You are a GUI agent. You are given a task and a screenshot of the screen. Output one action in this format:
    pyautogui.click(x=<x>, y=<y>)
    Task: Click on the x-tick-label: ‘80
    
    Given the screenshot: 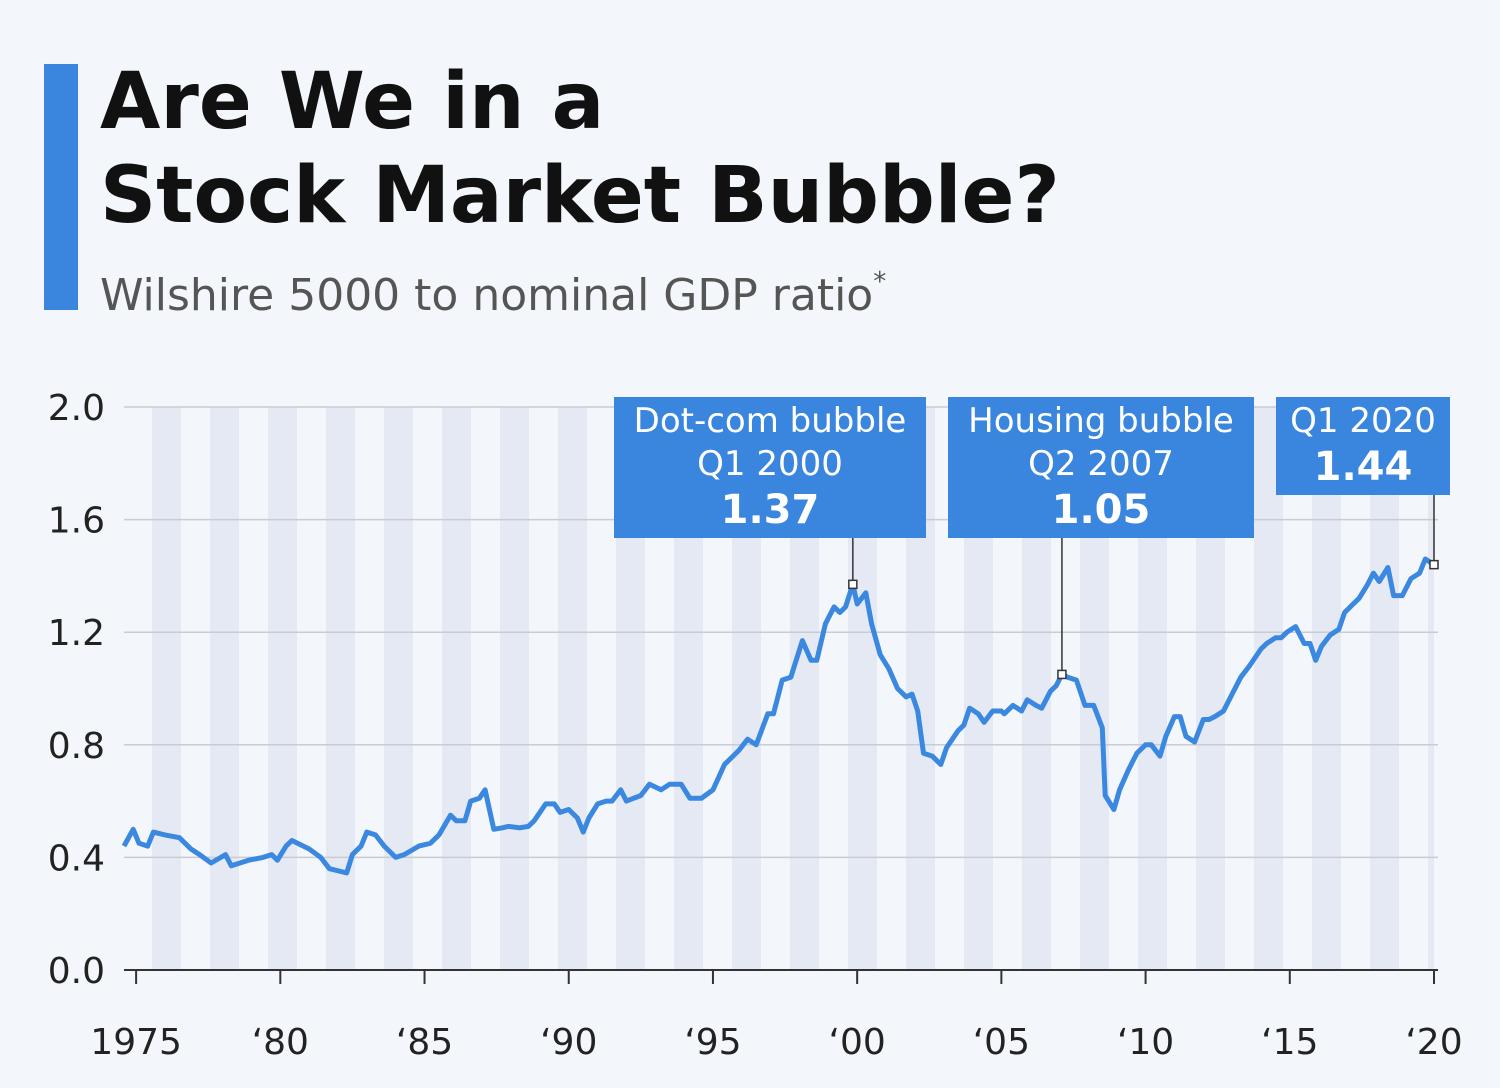 What is the action you would take?
    pyautogui.click(x=280, y=1042)
    